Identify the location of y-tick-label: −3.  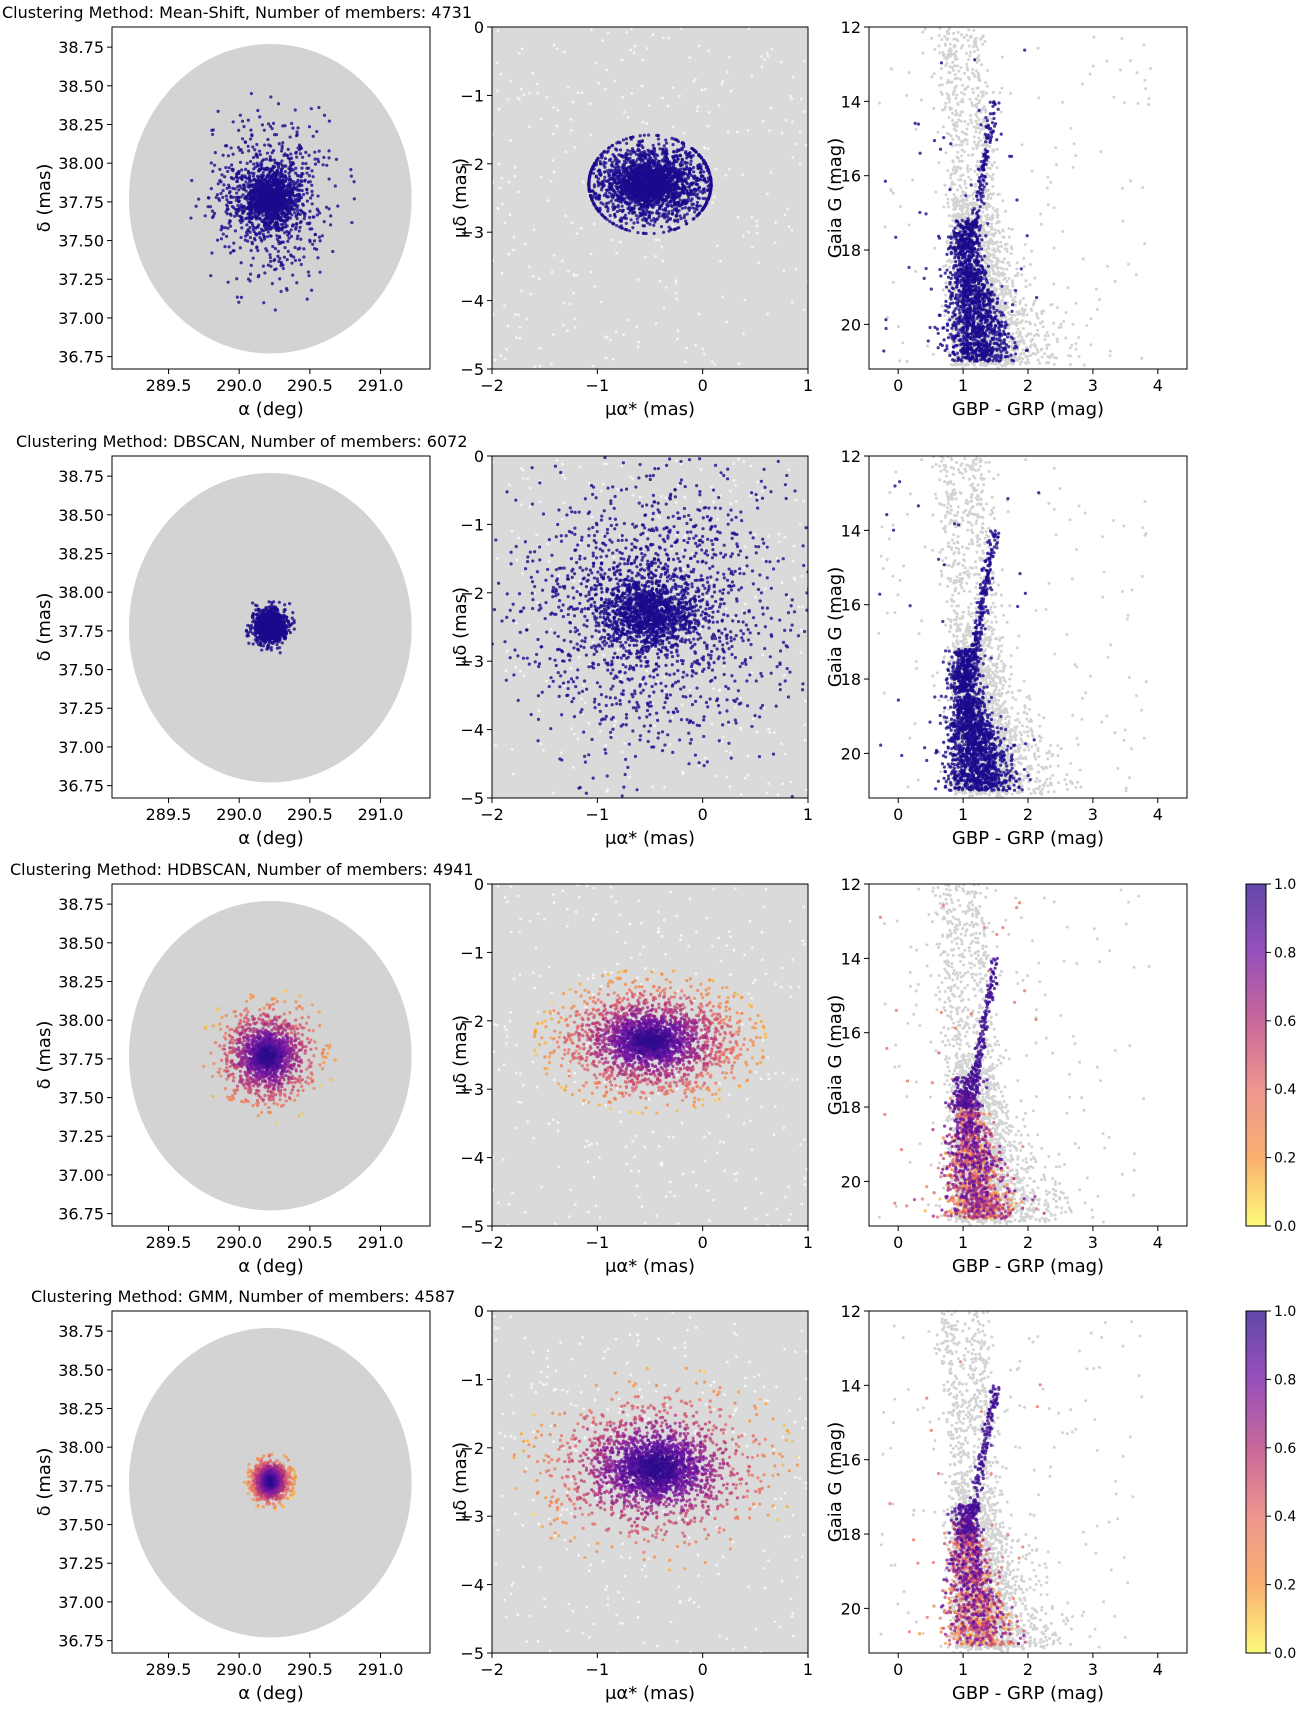
(472, 232).